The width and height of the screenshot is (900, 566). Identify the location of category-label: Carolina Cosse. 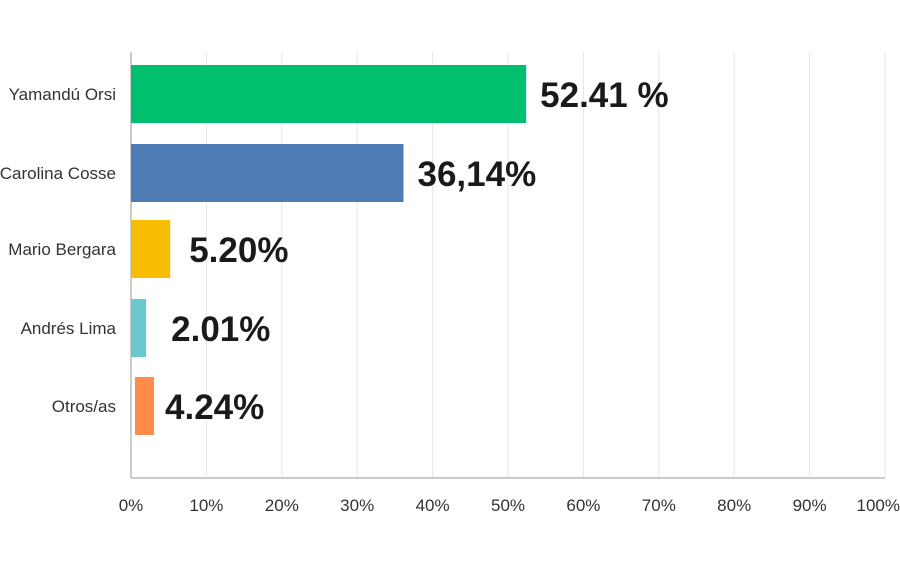
(58, 173).